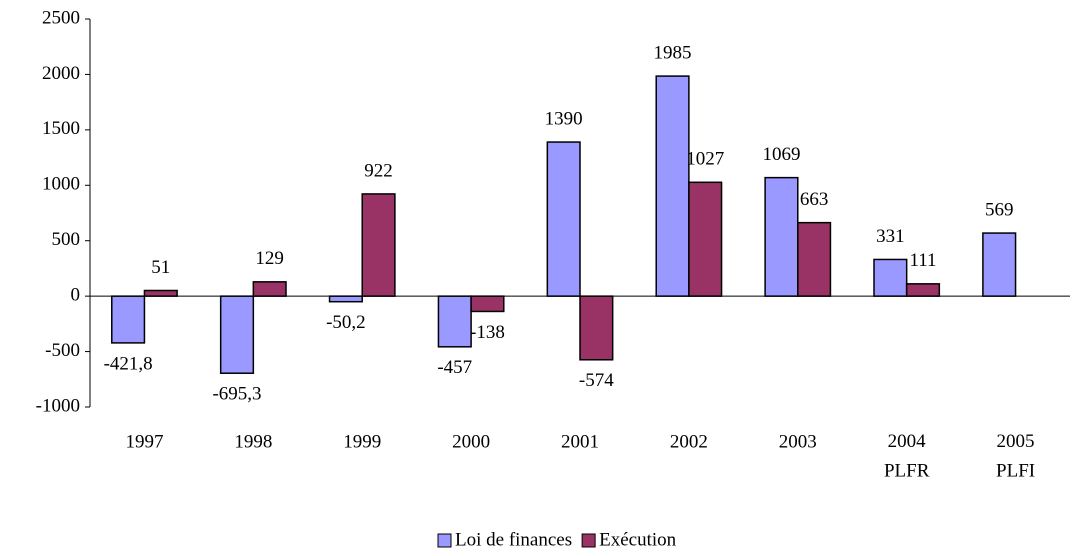  I want to click on data-label: -695,3, so click(236, 394).